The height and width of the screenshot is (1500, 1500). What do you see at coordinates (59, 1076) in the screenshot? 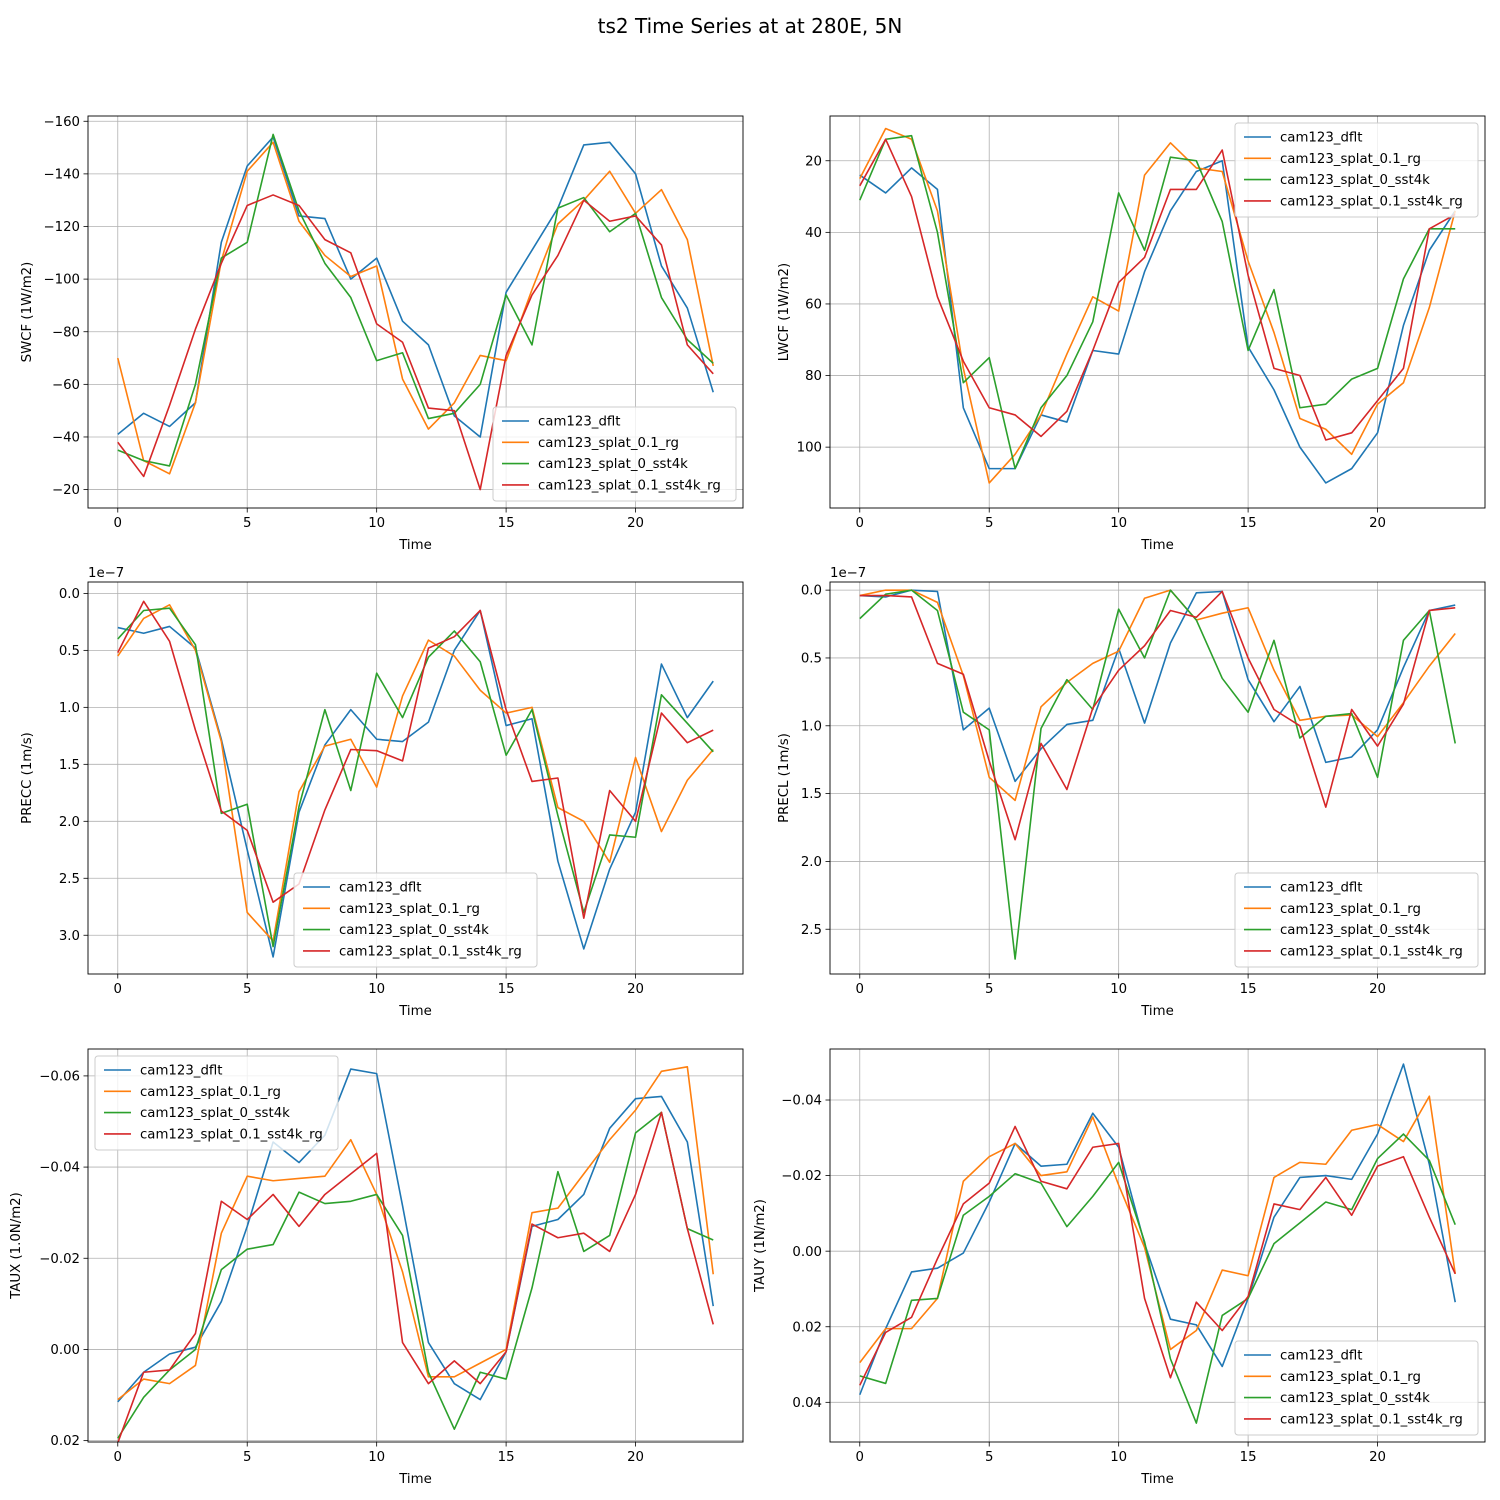
I see `y-tick-label: −0.06` at bounding box center [59, 1076].